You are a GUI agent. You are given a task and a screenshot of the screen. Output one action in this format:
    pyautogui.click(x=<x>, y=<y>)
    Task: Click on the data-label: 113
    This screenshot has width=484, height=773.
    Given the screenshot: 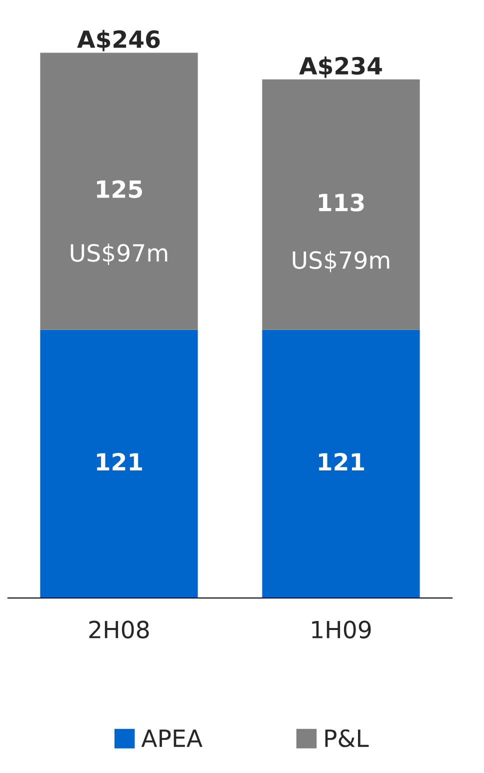 What is the action you would take?
    pyautogui.click(x=341, y=203)
    